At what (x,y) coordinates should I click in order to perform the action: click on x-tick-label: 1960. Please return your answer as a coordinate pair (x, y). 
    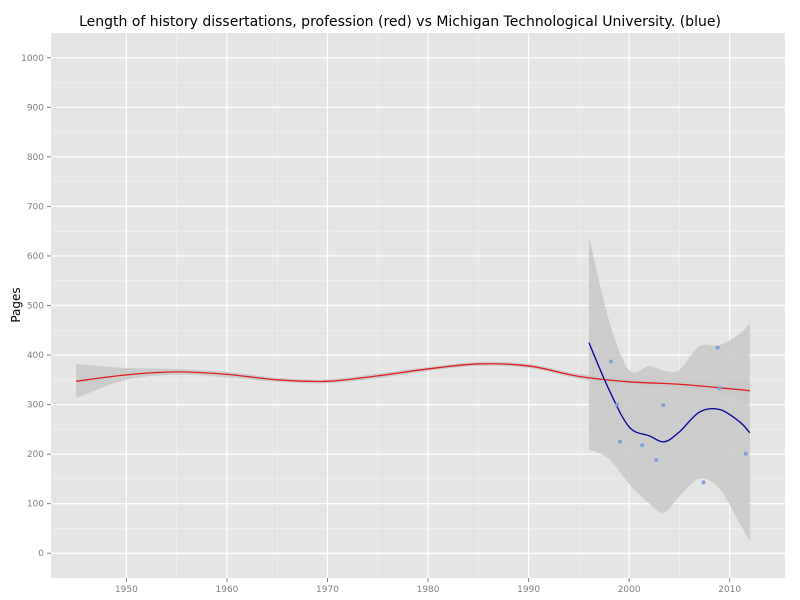
    Looking at the image, I should click on (227, 590).